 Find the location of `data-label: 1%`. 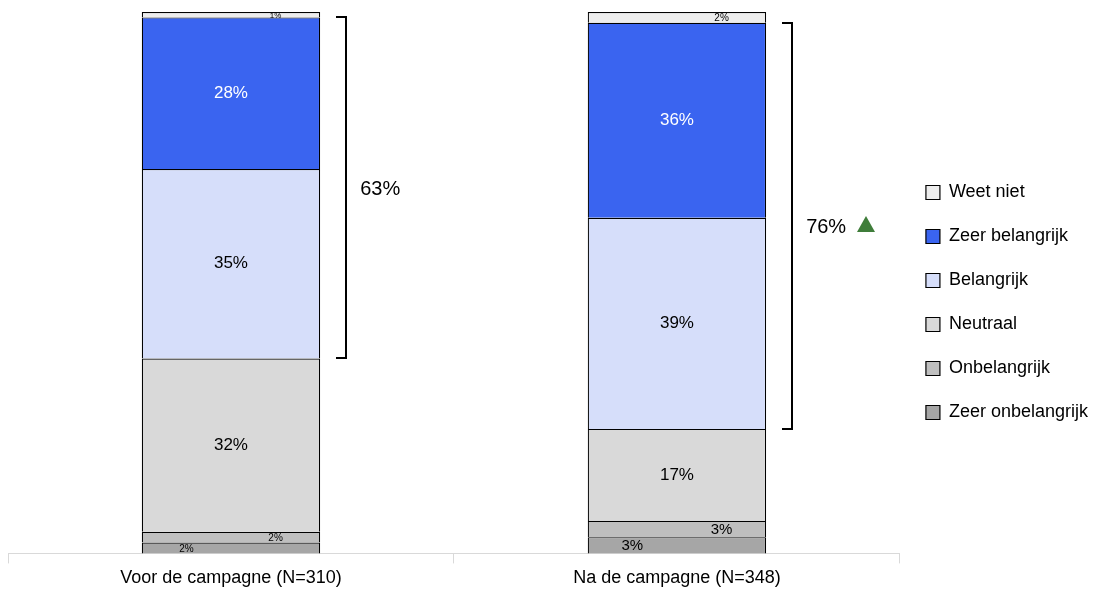

data-label: 1% is located at coordinates (275, 15).